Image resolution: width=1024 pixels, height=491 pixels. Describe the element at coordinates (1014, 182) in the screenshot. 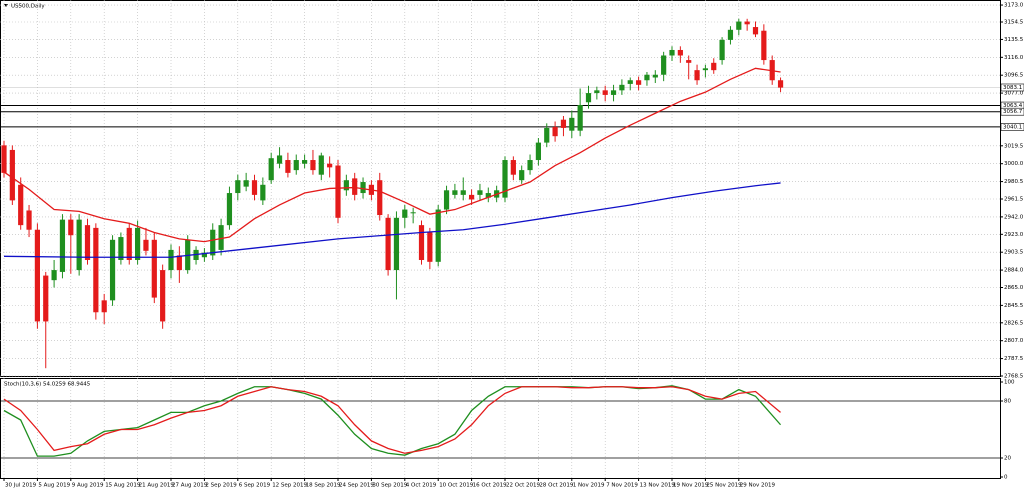

I see `y-tick-label: 2980.5` at that location.